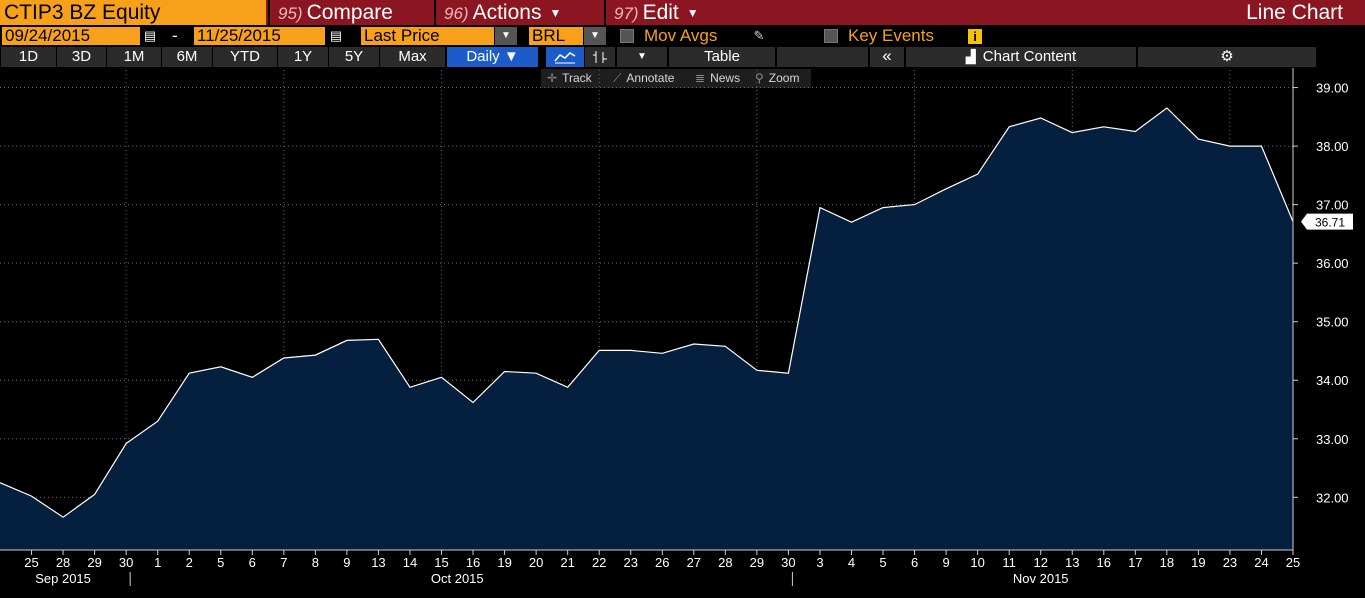 The height and width of the screenshot is (598, 1365). I want to click on compare-menu-label: Compare, so click(349, 12).